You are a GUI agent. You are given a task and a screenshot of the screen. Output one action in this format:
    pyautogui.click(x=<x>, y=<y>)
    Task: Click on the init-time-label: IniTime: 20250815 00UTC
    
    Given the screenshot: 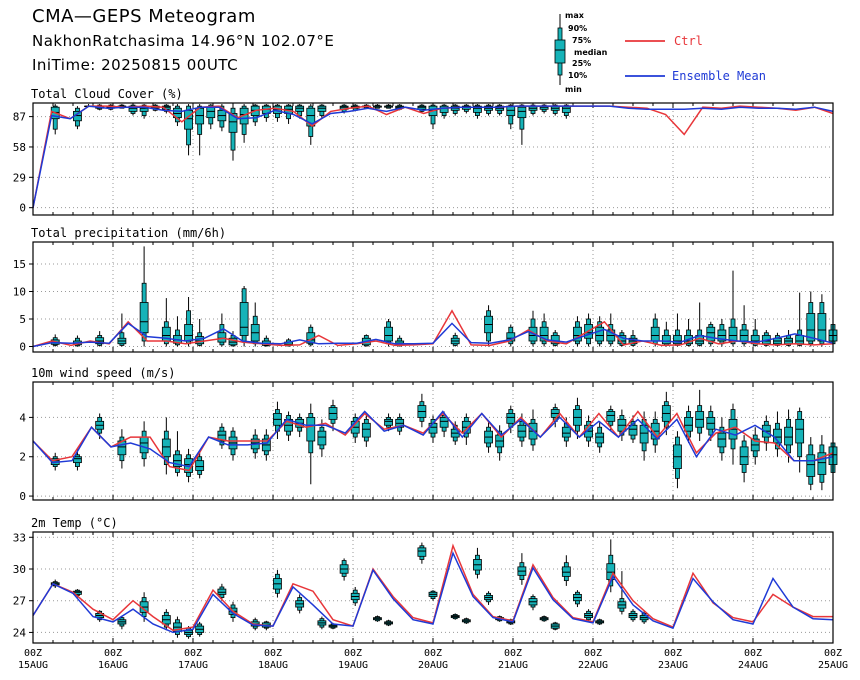 What is the action you would take?
    pyautogui.click(x=135, y=65)
    